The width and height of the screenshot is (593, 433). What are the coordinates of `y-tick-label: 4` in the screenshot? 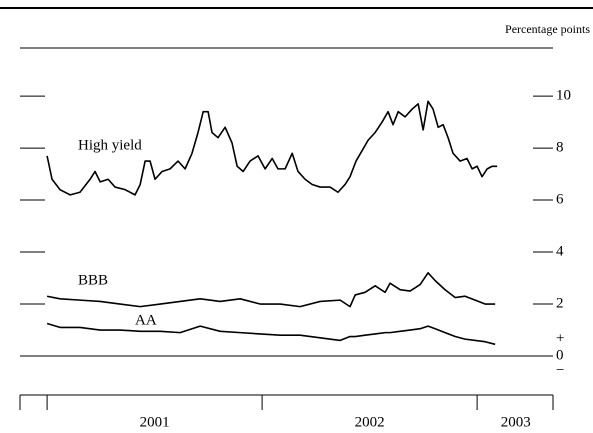 It's located at (560, 251).